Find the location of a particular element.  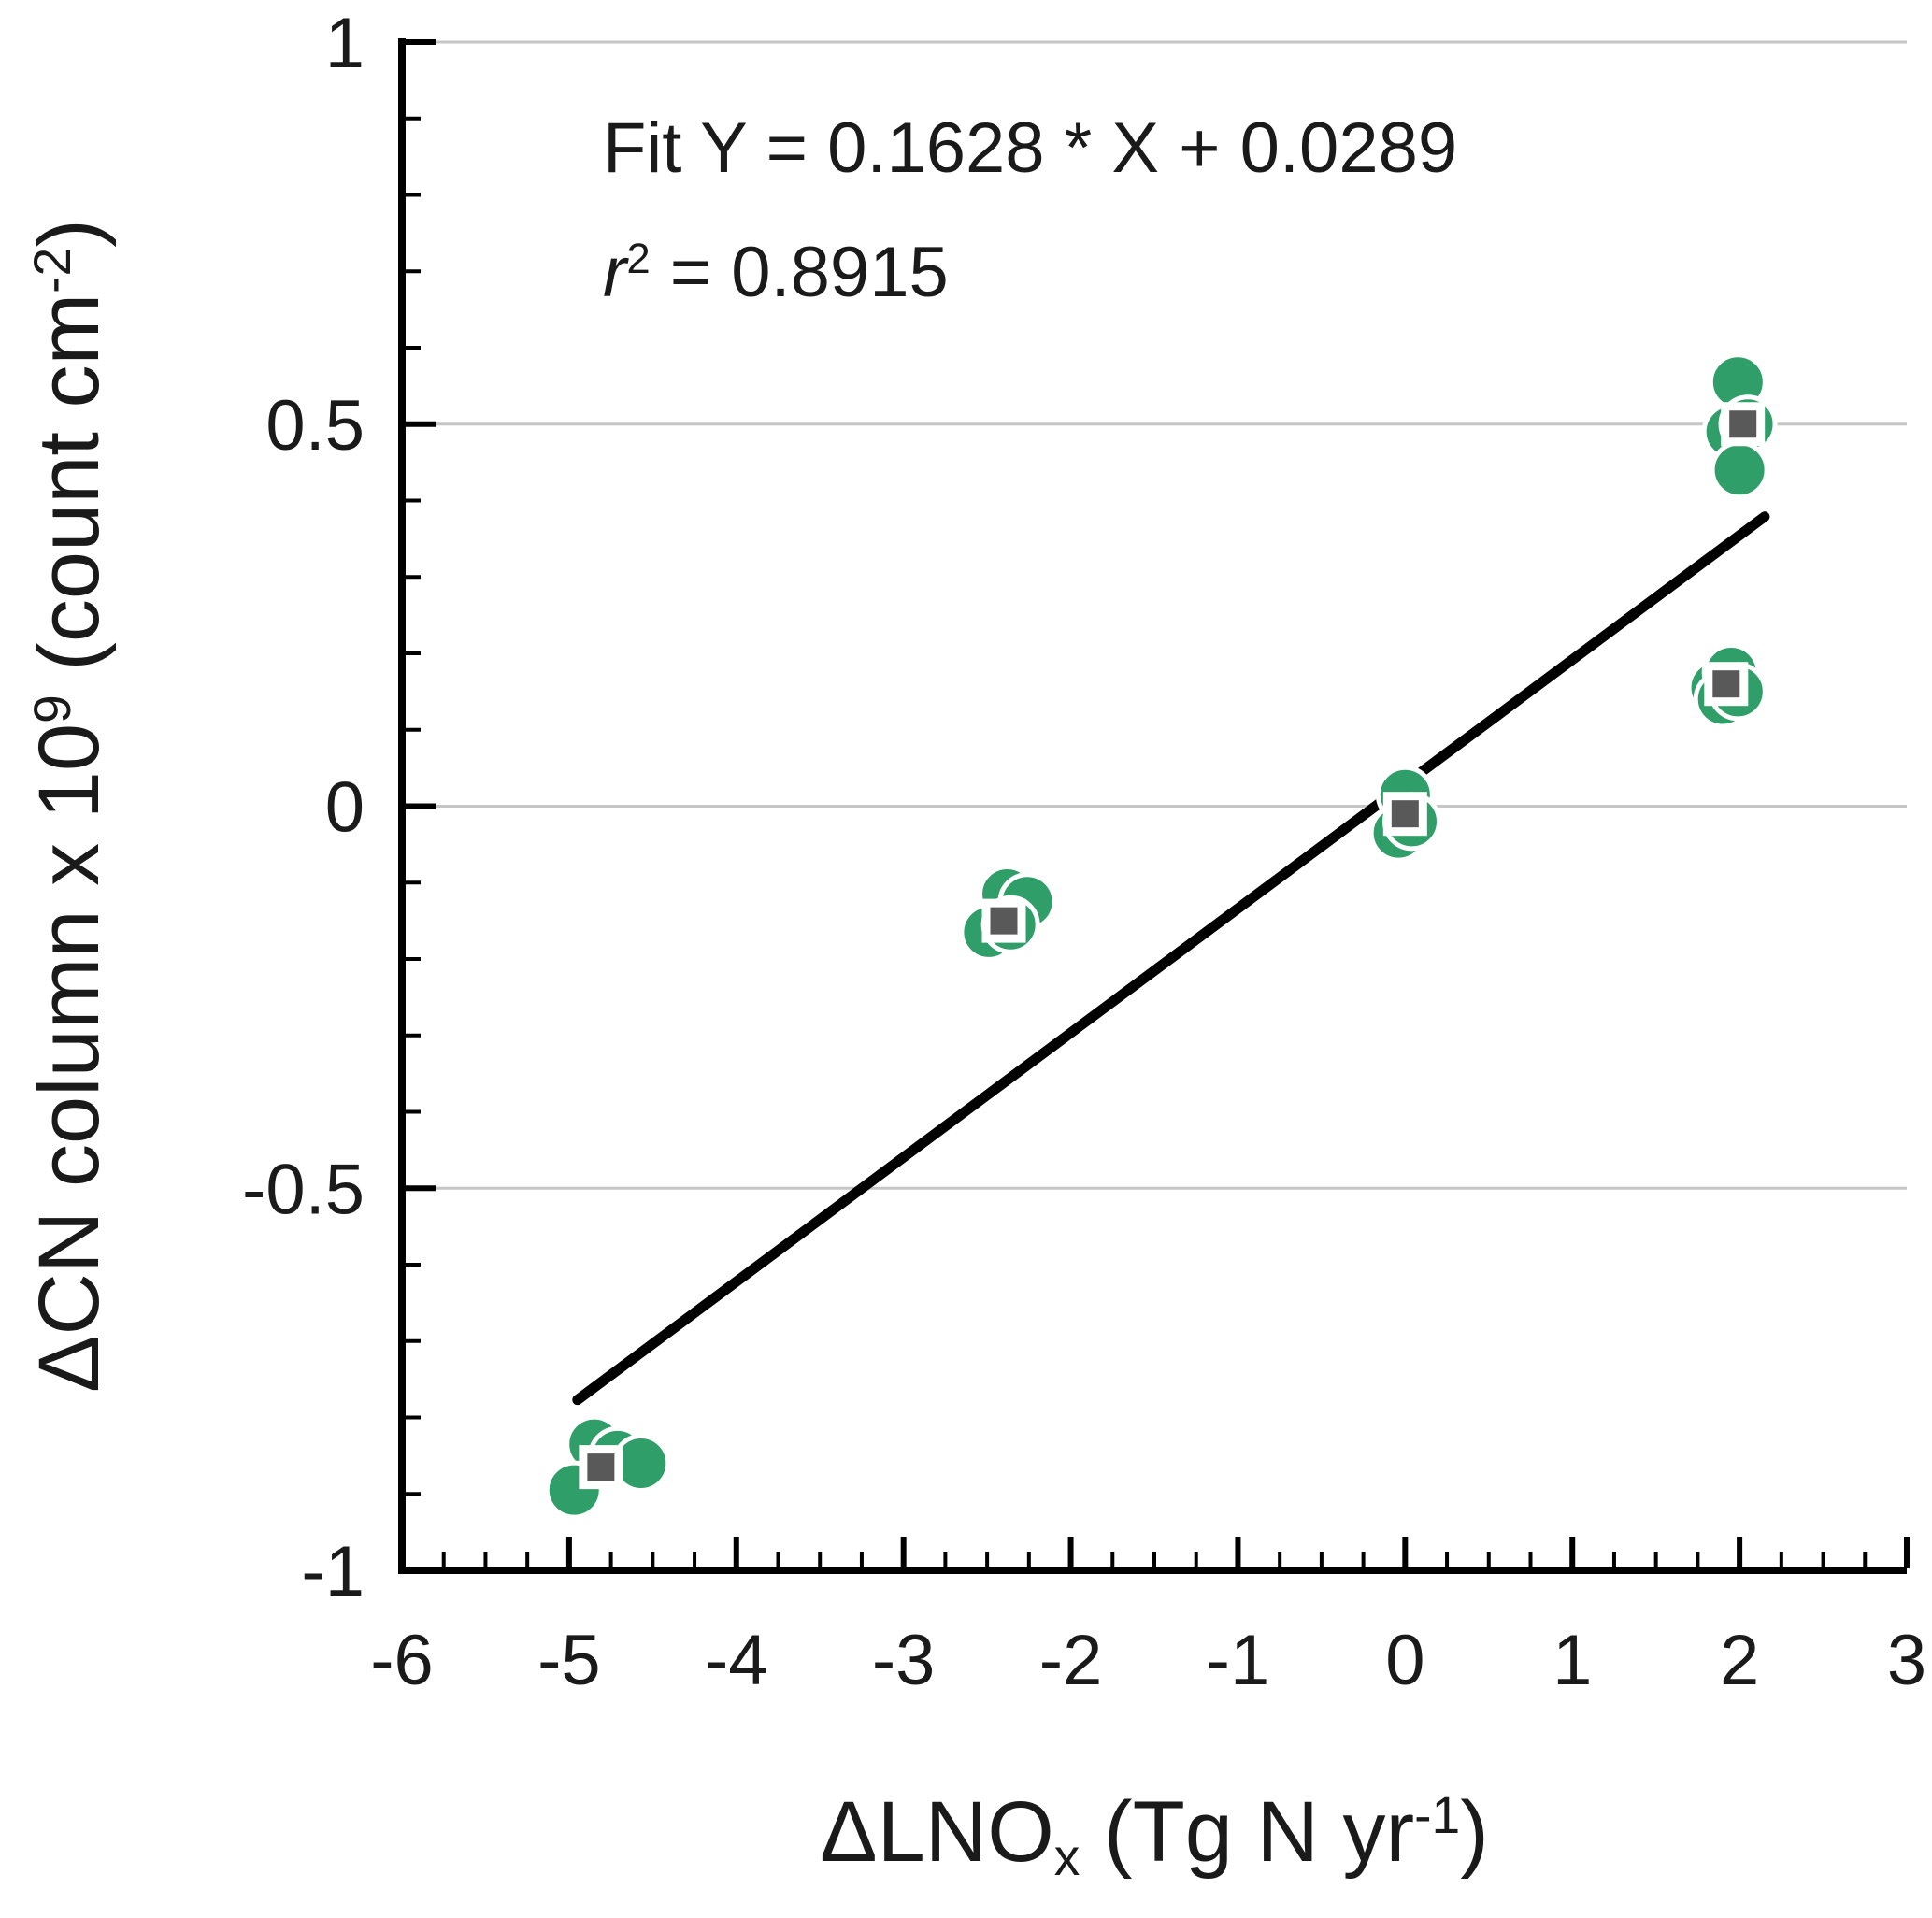

x-title-exponent: -1 is located at coordinates (1437, 1815).